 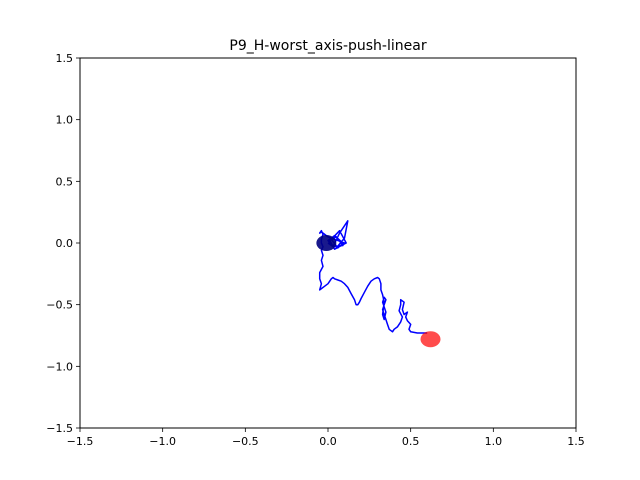 I want to click on marker-layer, so click(x=378, y=291).